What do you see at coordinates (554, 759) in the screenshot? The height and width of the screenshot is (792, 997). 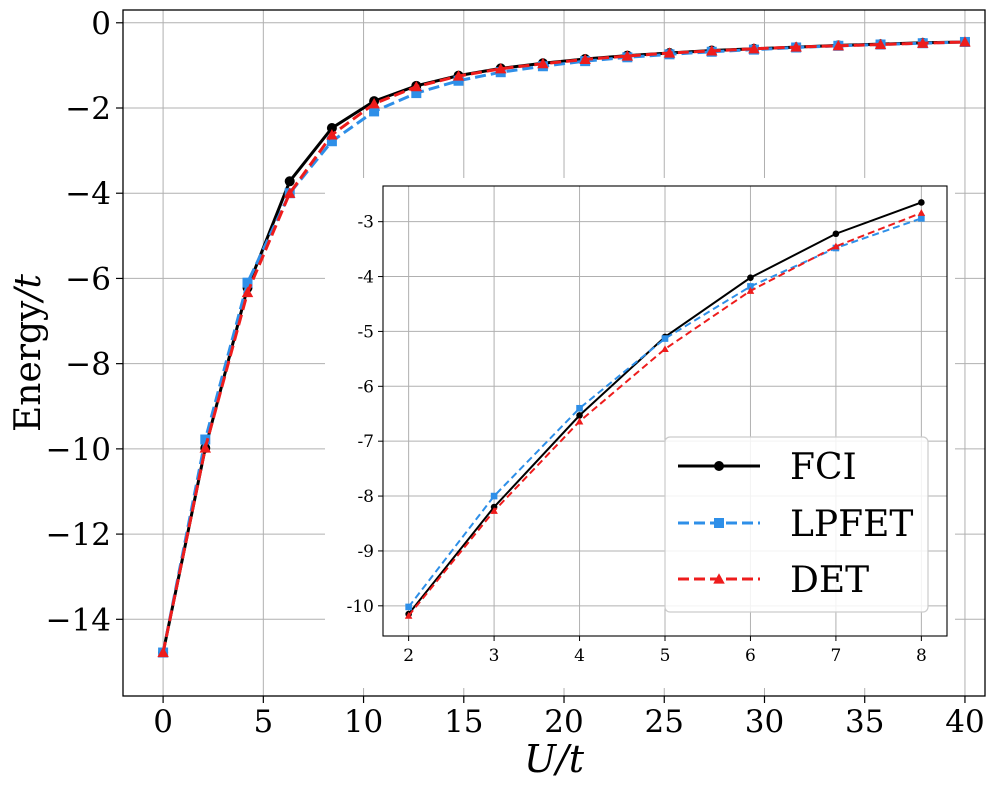 I see `x-axis-label: U/t` at bounding box center [554, 759].